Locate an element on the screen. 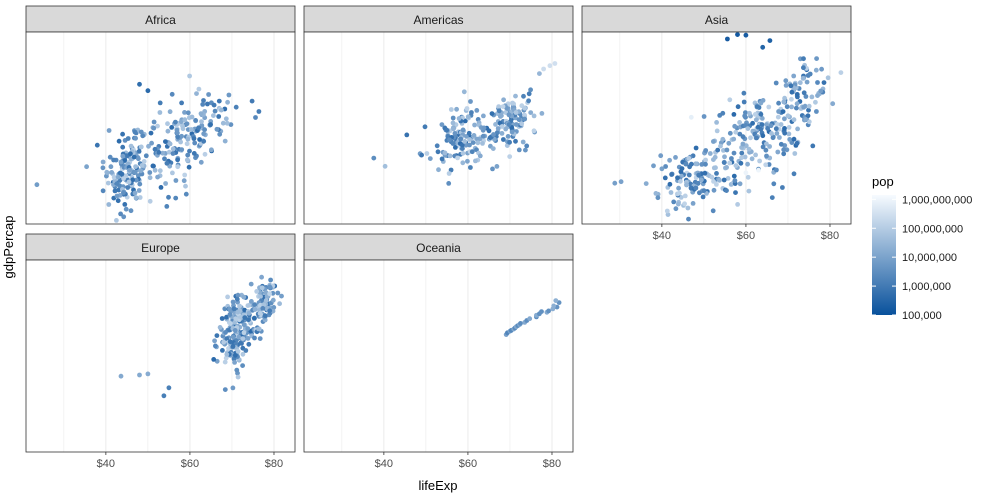 This screenshot has height=500, width=1000. facet-strip is located at coordinates (438, 247).